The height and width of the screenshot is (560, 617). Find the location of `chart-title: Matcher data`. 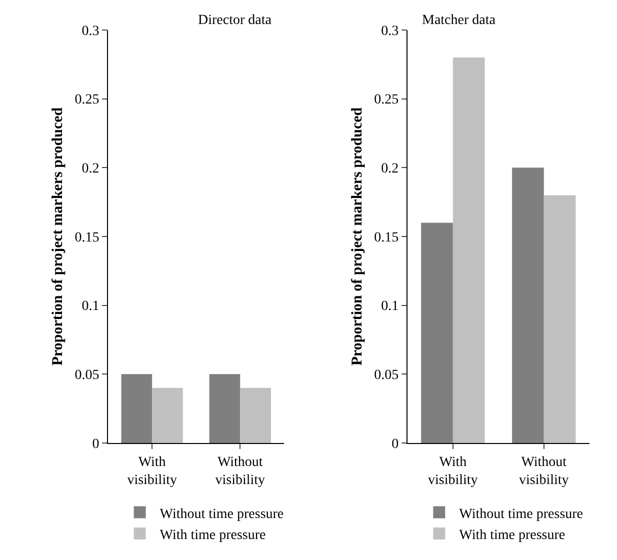

chart-title: Matcher data is located at coordinates (459, 20).